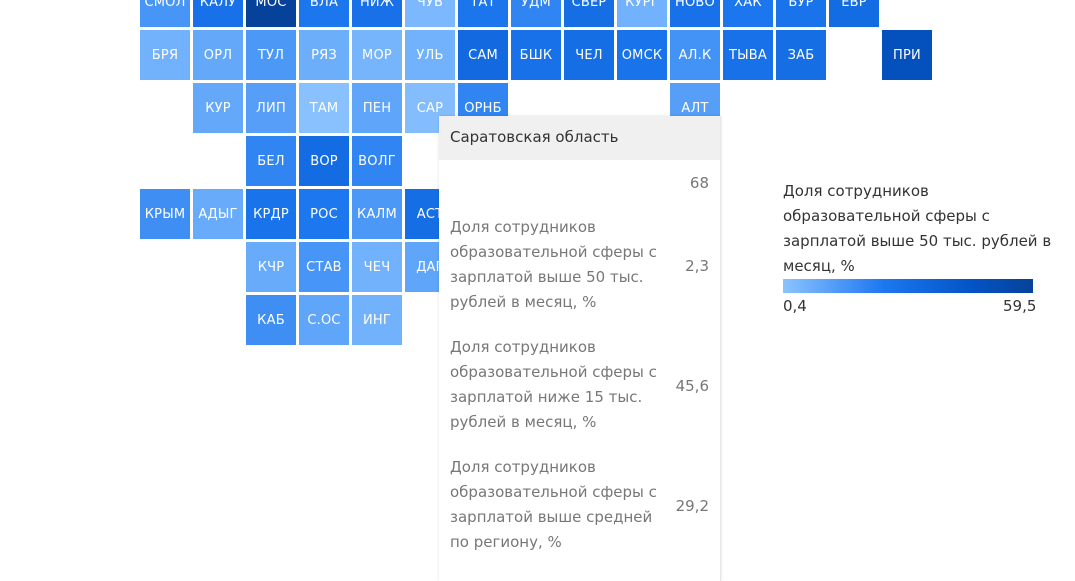  What do you see at coordinates (695, 55) in the screenshot?
I see `region-tile: АЛ.К` at bounding box center [695, 55].